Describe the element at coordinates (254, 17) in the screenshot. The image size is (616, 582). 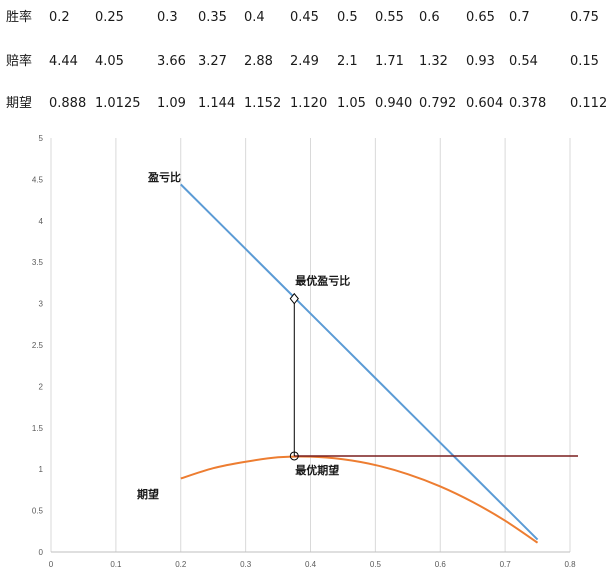
I see `table-cell: 0.4` at that location.